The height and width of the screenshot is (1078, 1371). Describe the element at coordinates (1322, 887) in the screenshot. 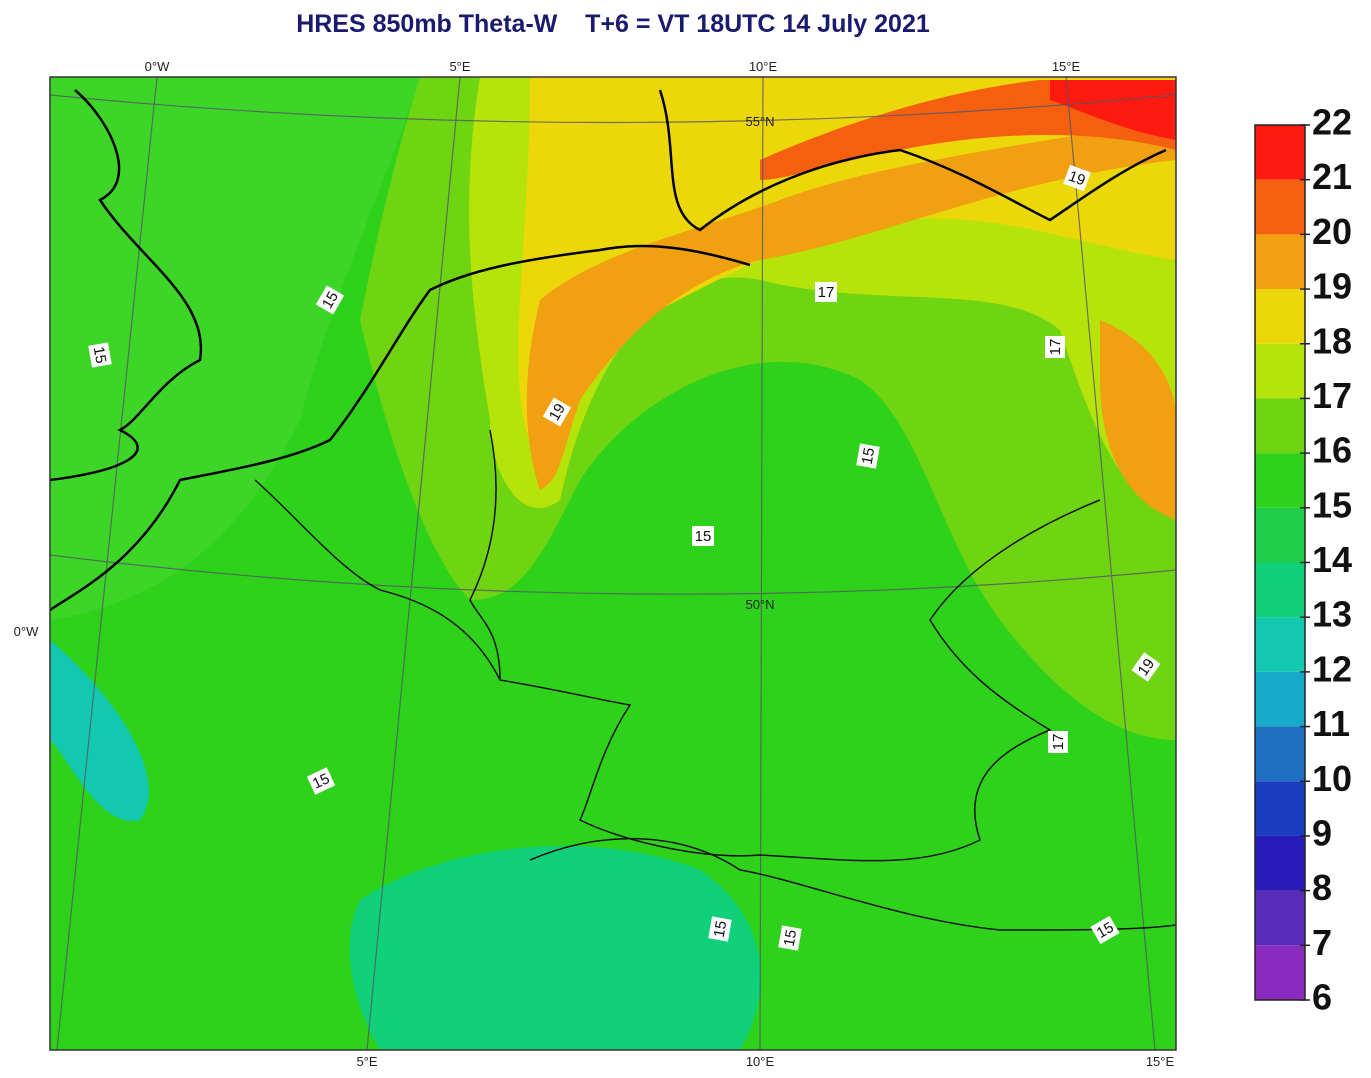

I see `colorbar-tick-label: 8` at that location.